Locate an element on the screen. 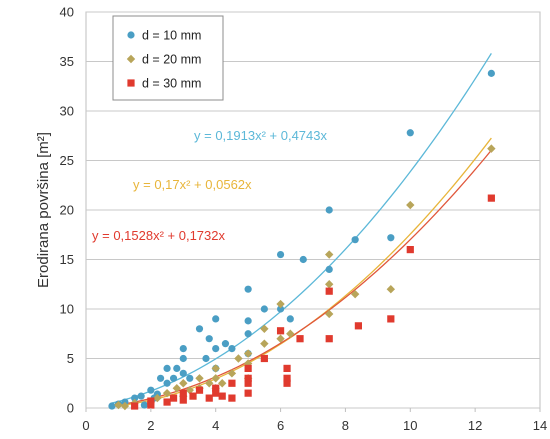 This screenshot has height=439, width=550. legend: d = 10 mm d = 20 mm d = 30 mm is located at coordinates (168, 58).